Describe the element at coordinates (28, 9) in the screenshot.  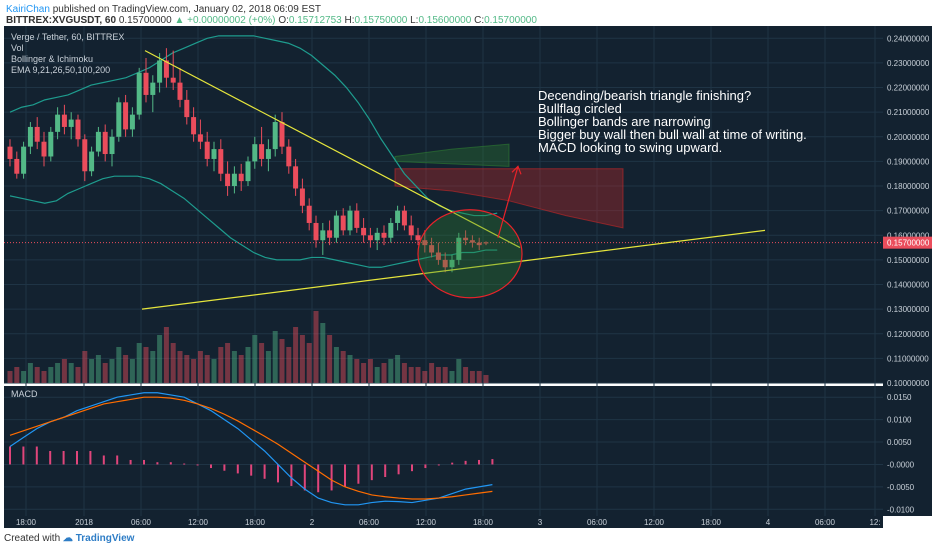
I see `author-name: KairiChan` at that location.